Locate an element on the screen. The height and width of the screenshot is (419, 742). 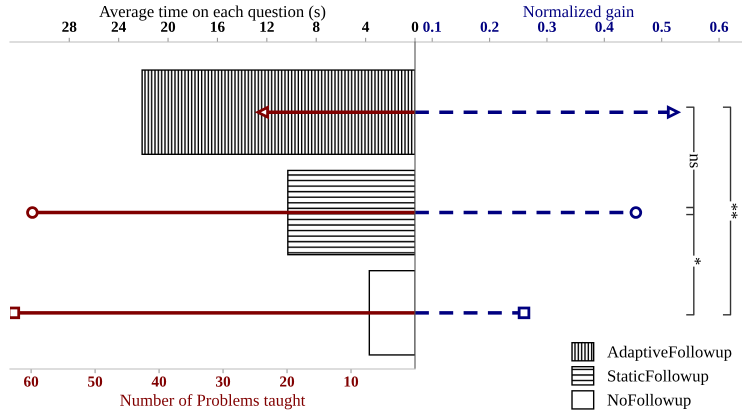
x-tick-label: 10 is located at coordinates (351, 381).